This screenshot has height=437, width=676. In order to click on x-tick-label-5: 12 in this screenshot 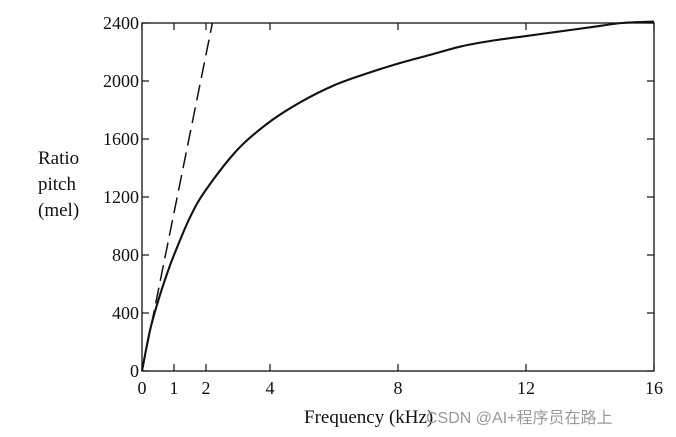, I will do `click(526, 388)`.